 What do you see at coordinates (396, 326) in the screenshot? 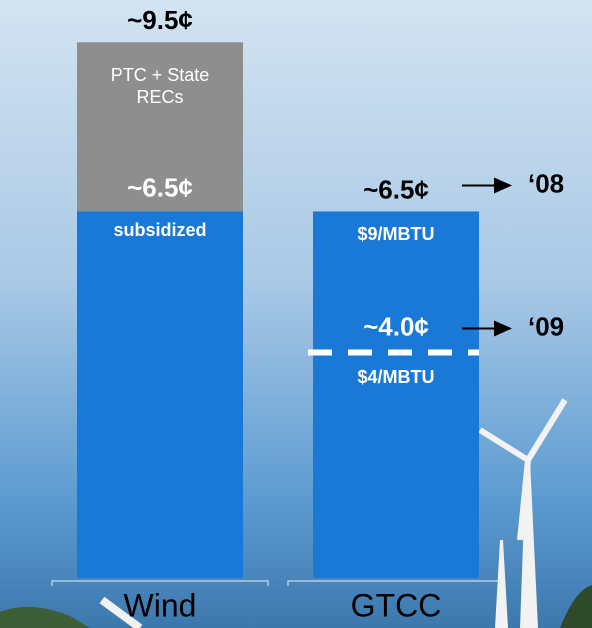
I see `value-label: ~4.0¢` at bounding box center [396, 326].